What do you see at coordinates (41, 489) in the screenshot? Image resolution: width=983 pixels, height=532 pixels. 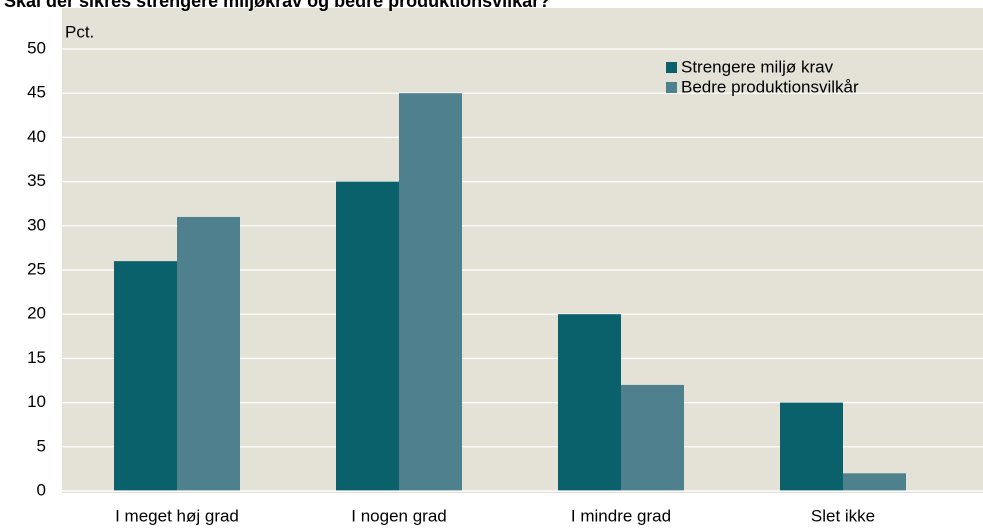 I see `y-tick-label: 0` at bounding box center [41, 489].